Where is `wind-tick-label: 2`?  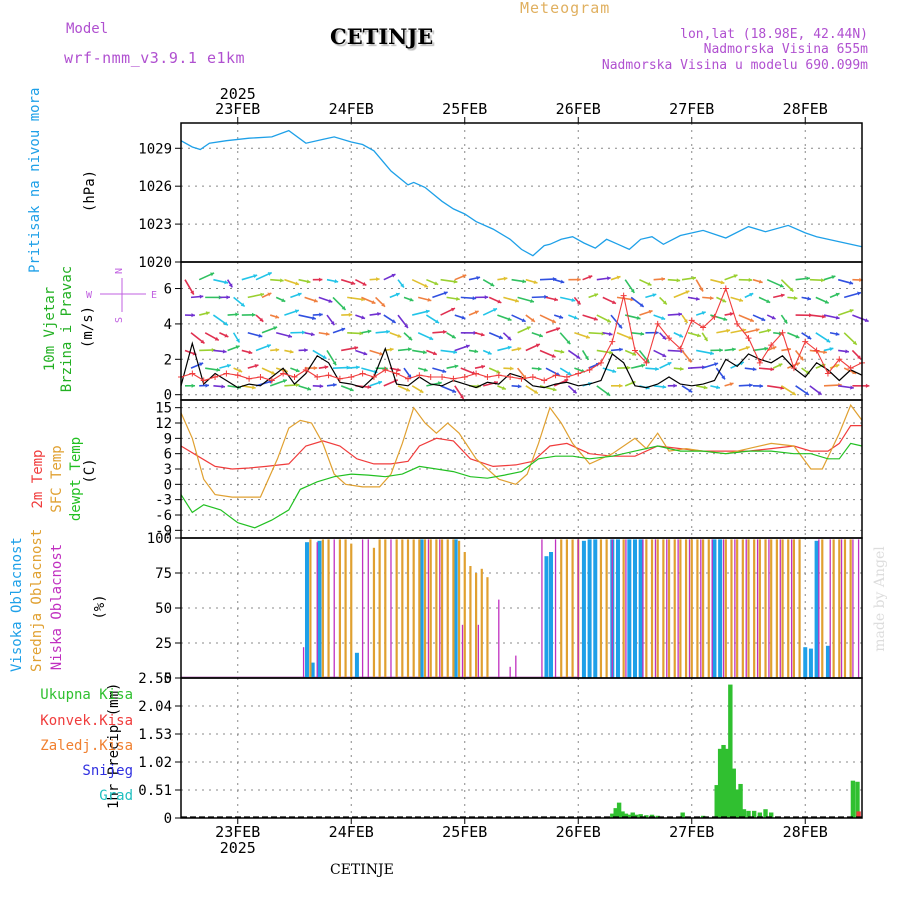 wind-tick-label: 2 is located at coordinates (168, 360).